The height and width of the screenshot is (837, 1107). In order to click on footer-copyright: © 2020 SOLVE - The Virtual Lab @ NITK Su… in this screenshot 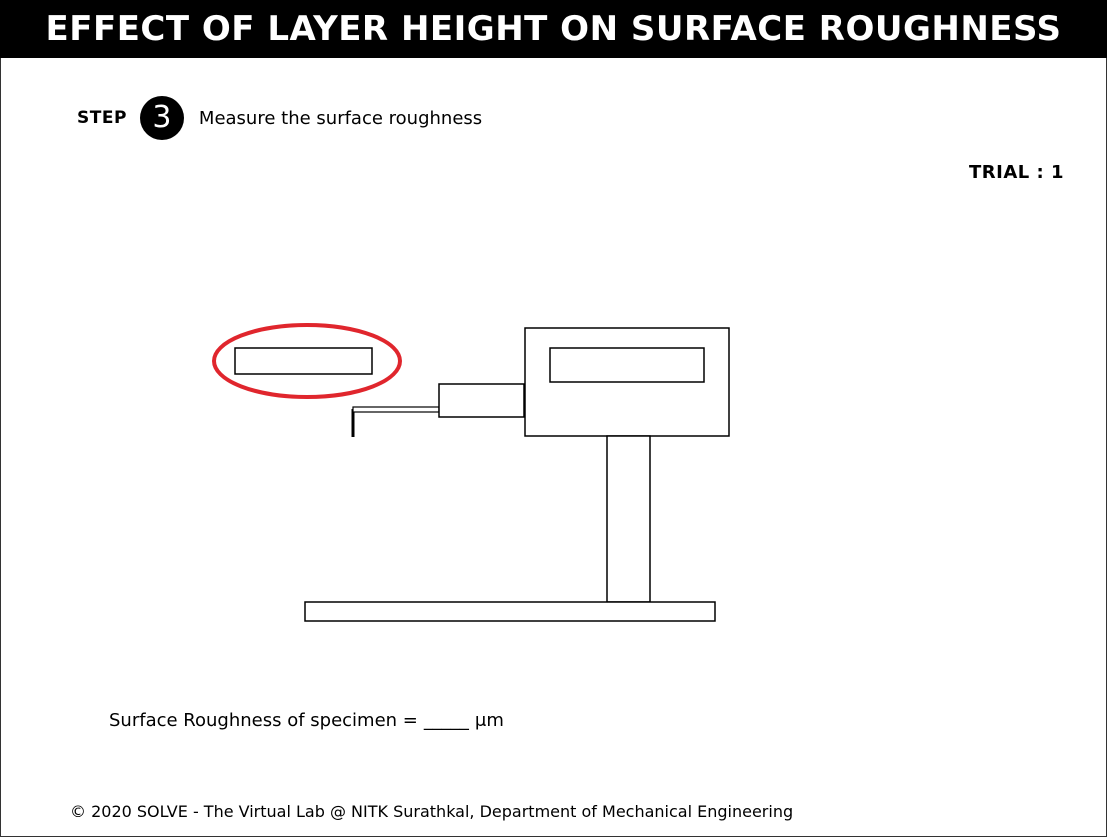, I will do `click(432, 811)`.